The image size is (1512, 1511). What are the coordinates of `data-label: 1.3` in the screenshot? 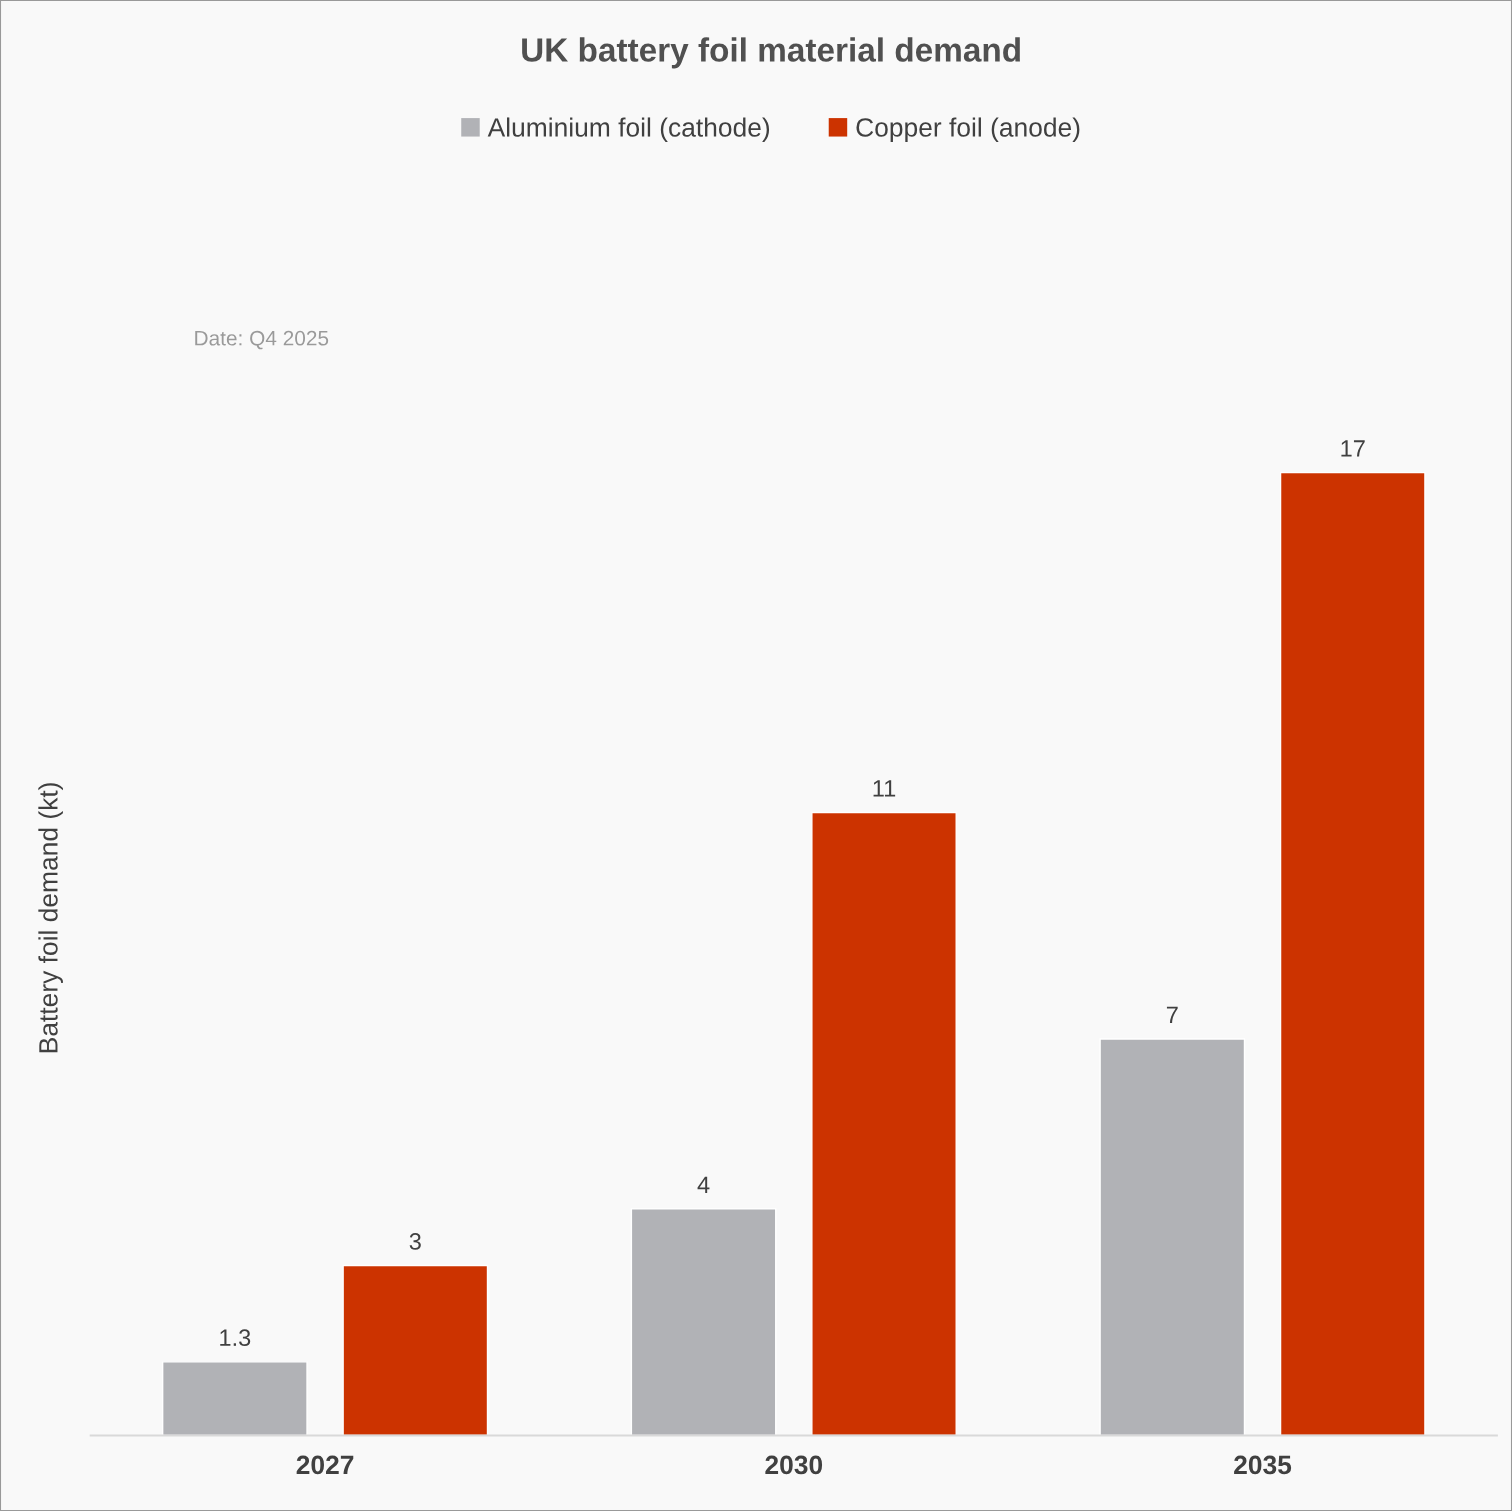 It's located at (235, 1338).